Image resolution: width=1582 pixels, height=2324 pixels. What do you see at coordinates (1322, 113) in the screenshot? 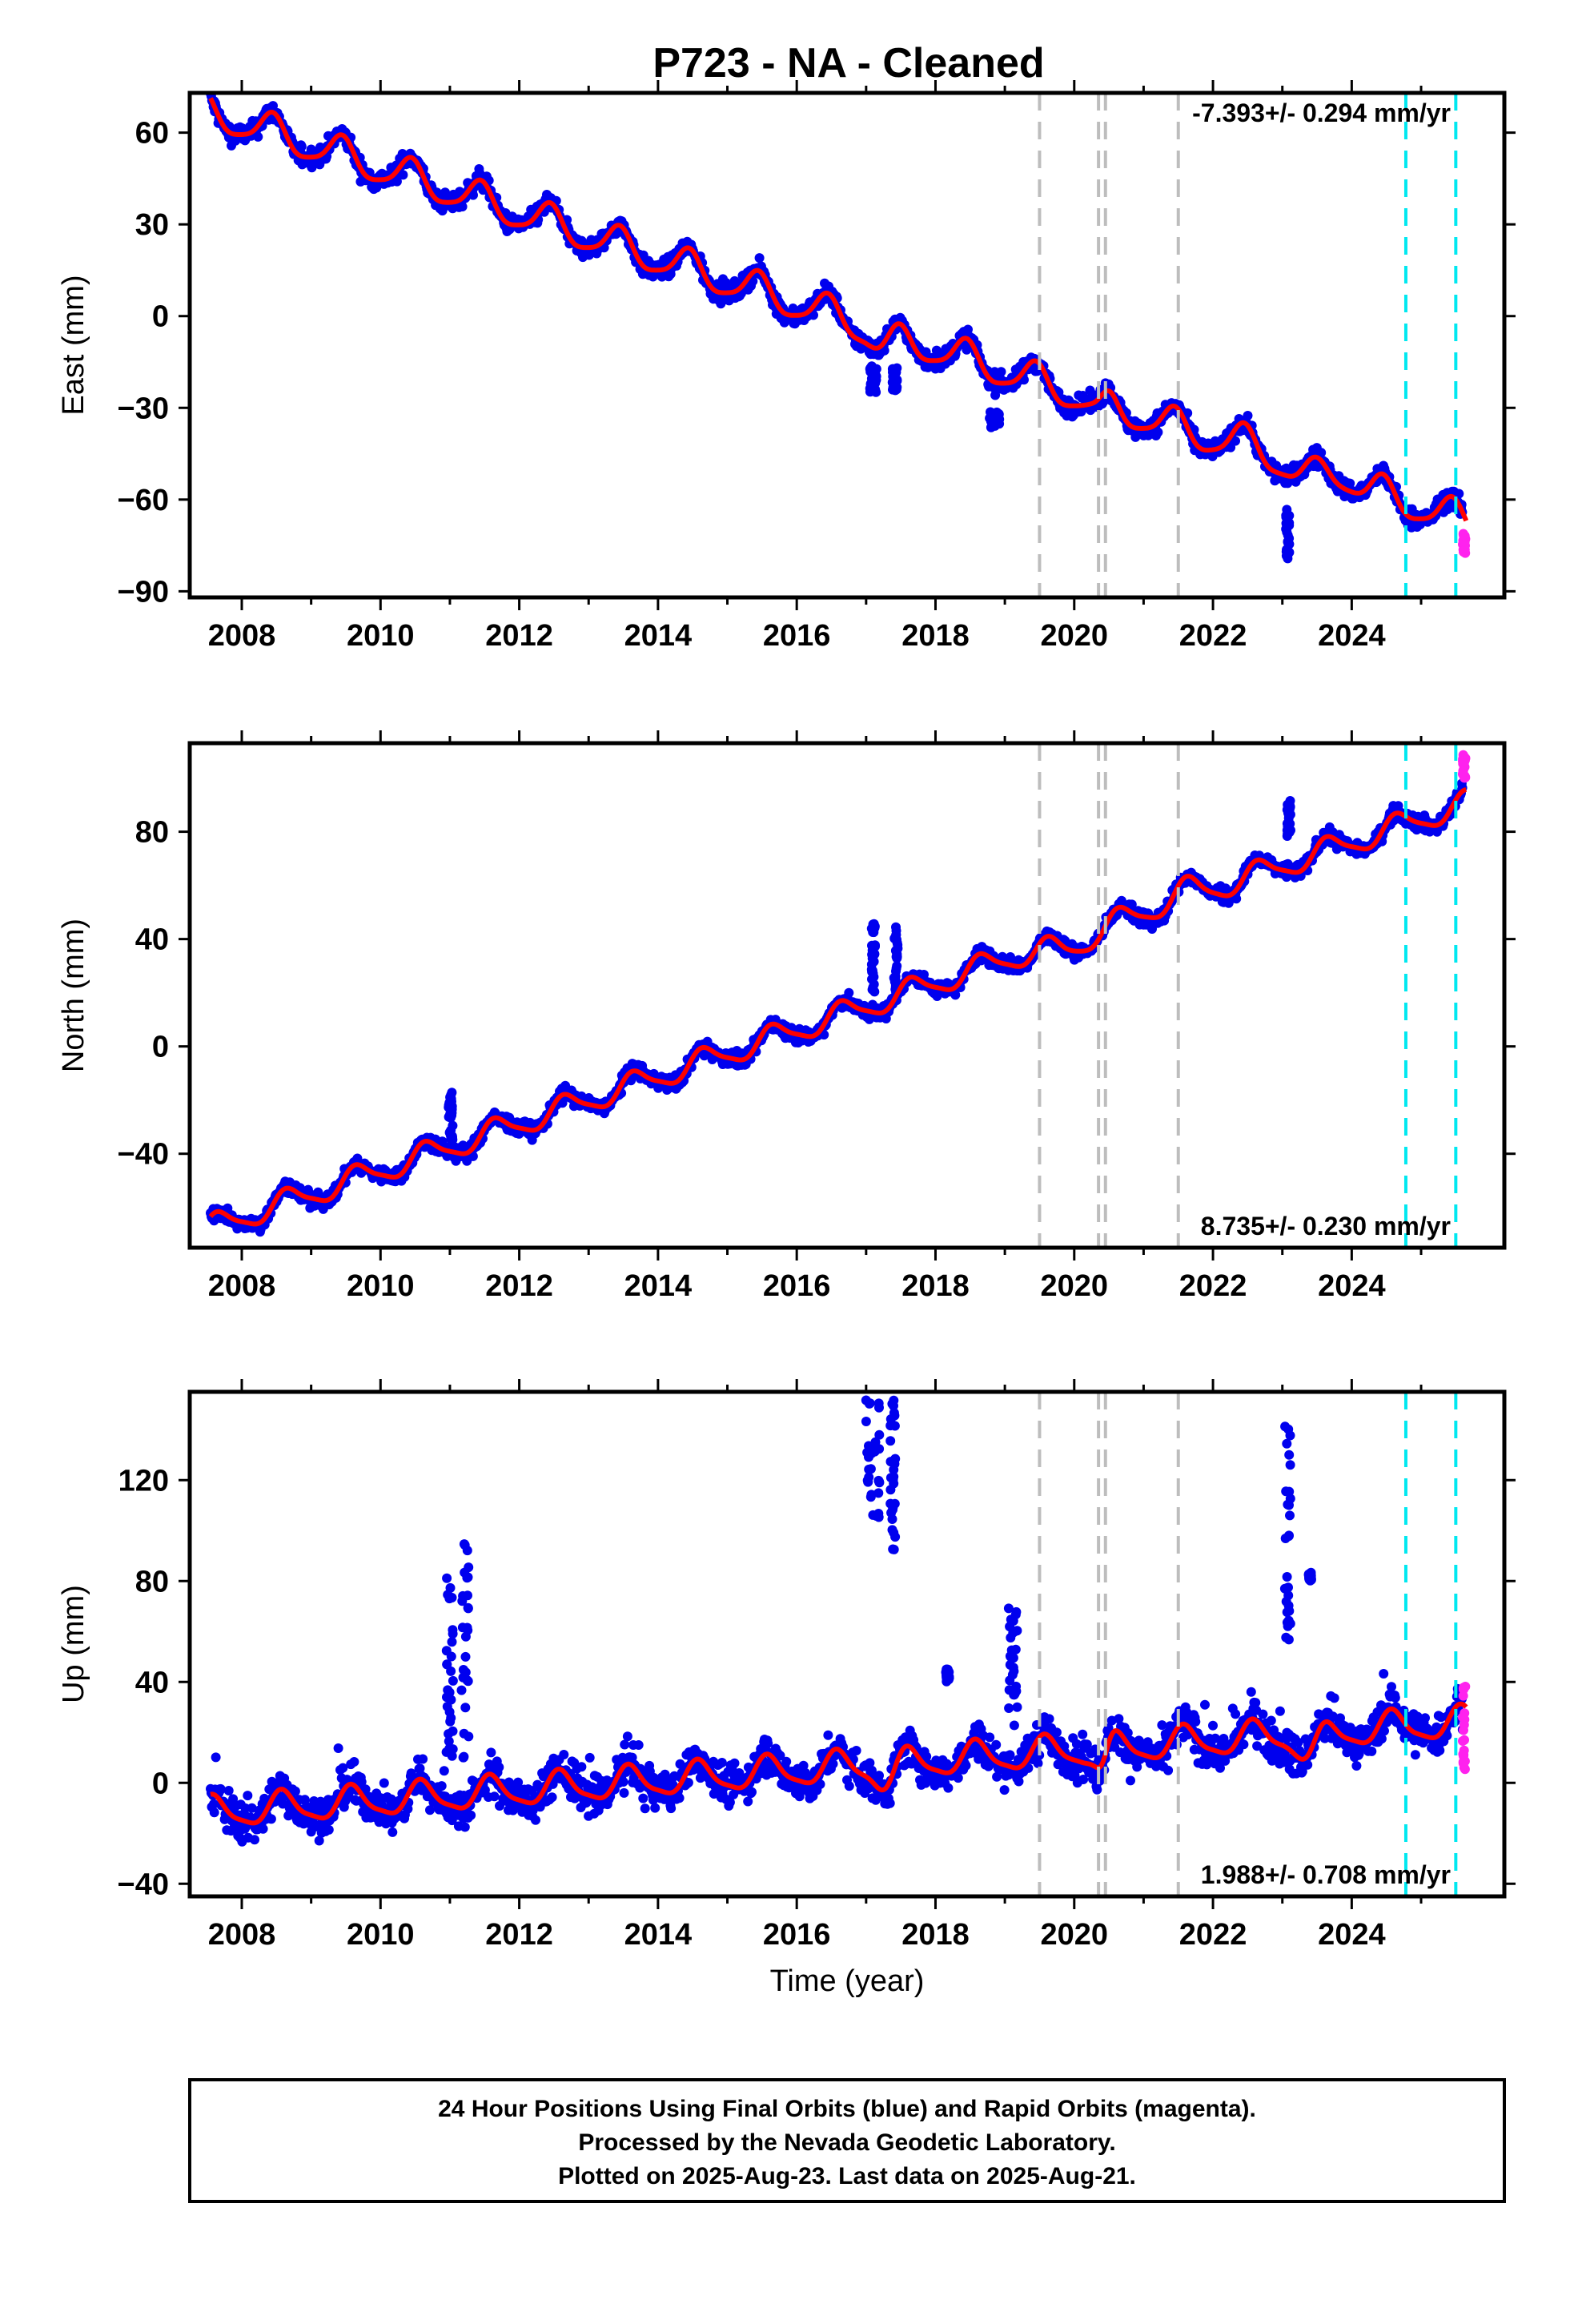
I see `rate-label: -7.393+/- 0.294 mm/yr` at bounding box center [1322, 113].